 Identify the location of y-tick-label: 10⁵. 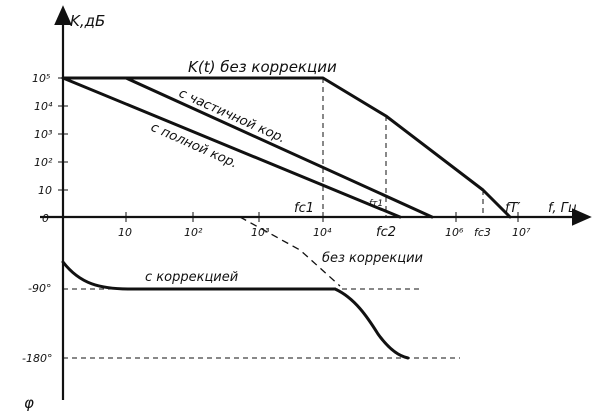
(41, 78).